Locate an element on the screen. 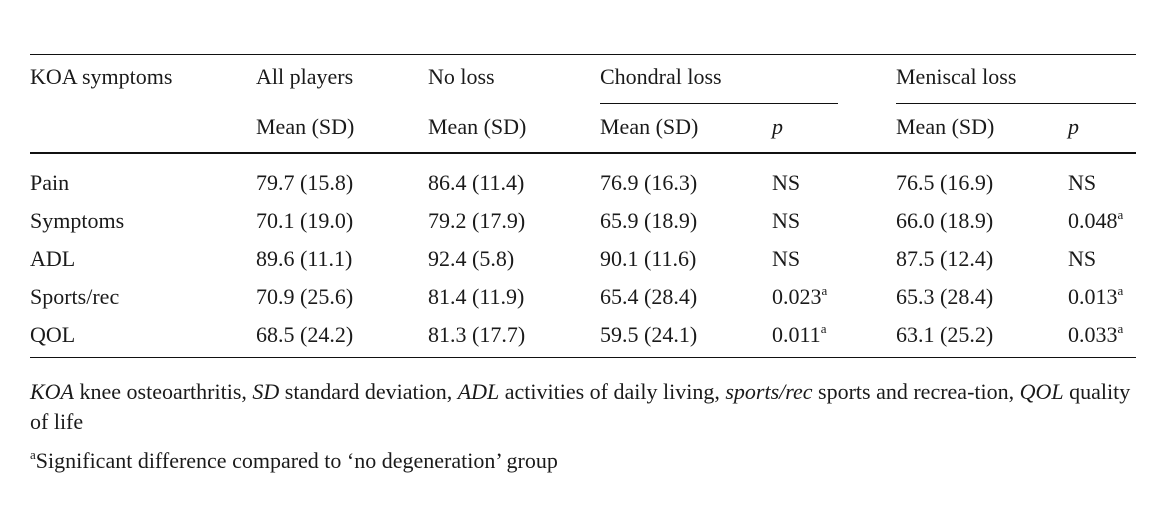 The width and height of the screenshot is (1164, 508). meniscal-span-rule is located at coordinates (1016, 103).